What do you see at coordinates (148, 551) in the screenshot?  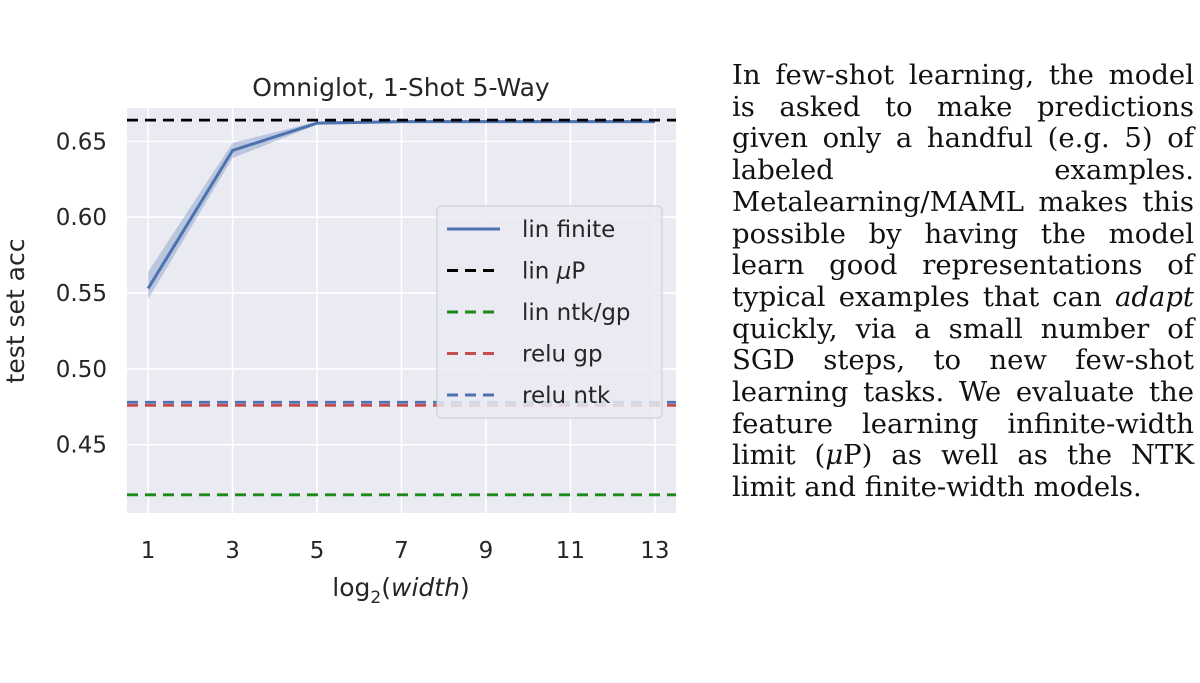 I see `x-tick-label: 1` at bounding box center [148, 551].